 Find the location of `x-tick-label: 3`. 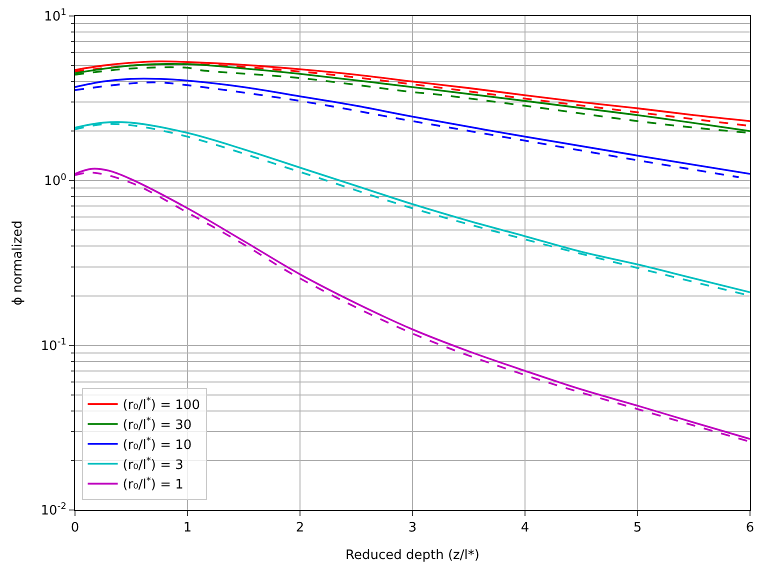

x-tick-label: 3 is located at coordinates (412, 528).